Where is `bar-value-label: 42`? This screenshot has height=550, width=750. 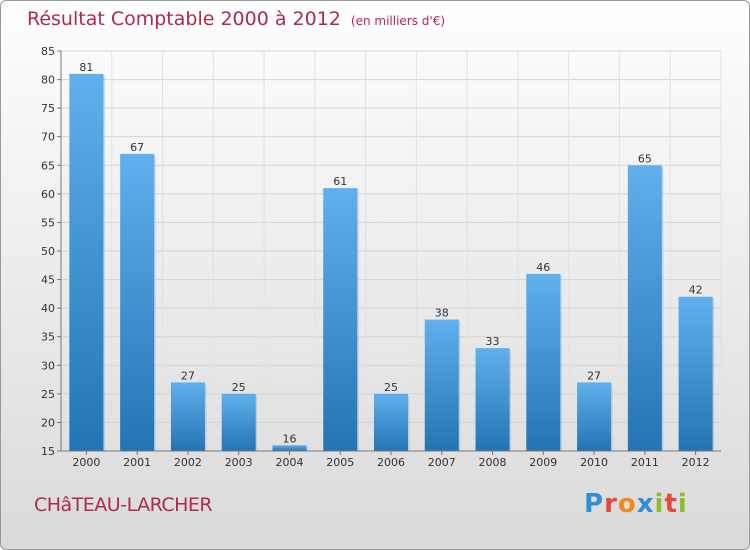
bar-value-label: 42 is located at coordinates (696, 290).